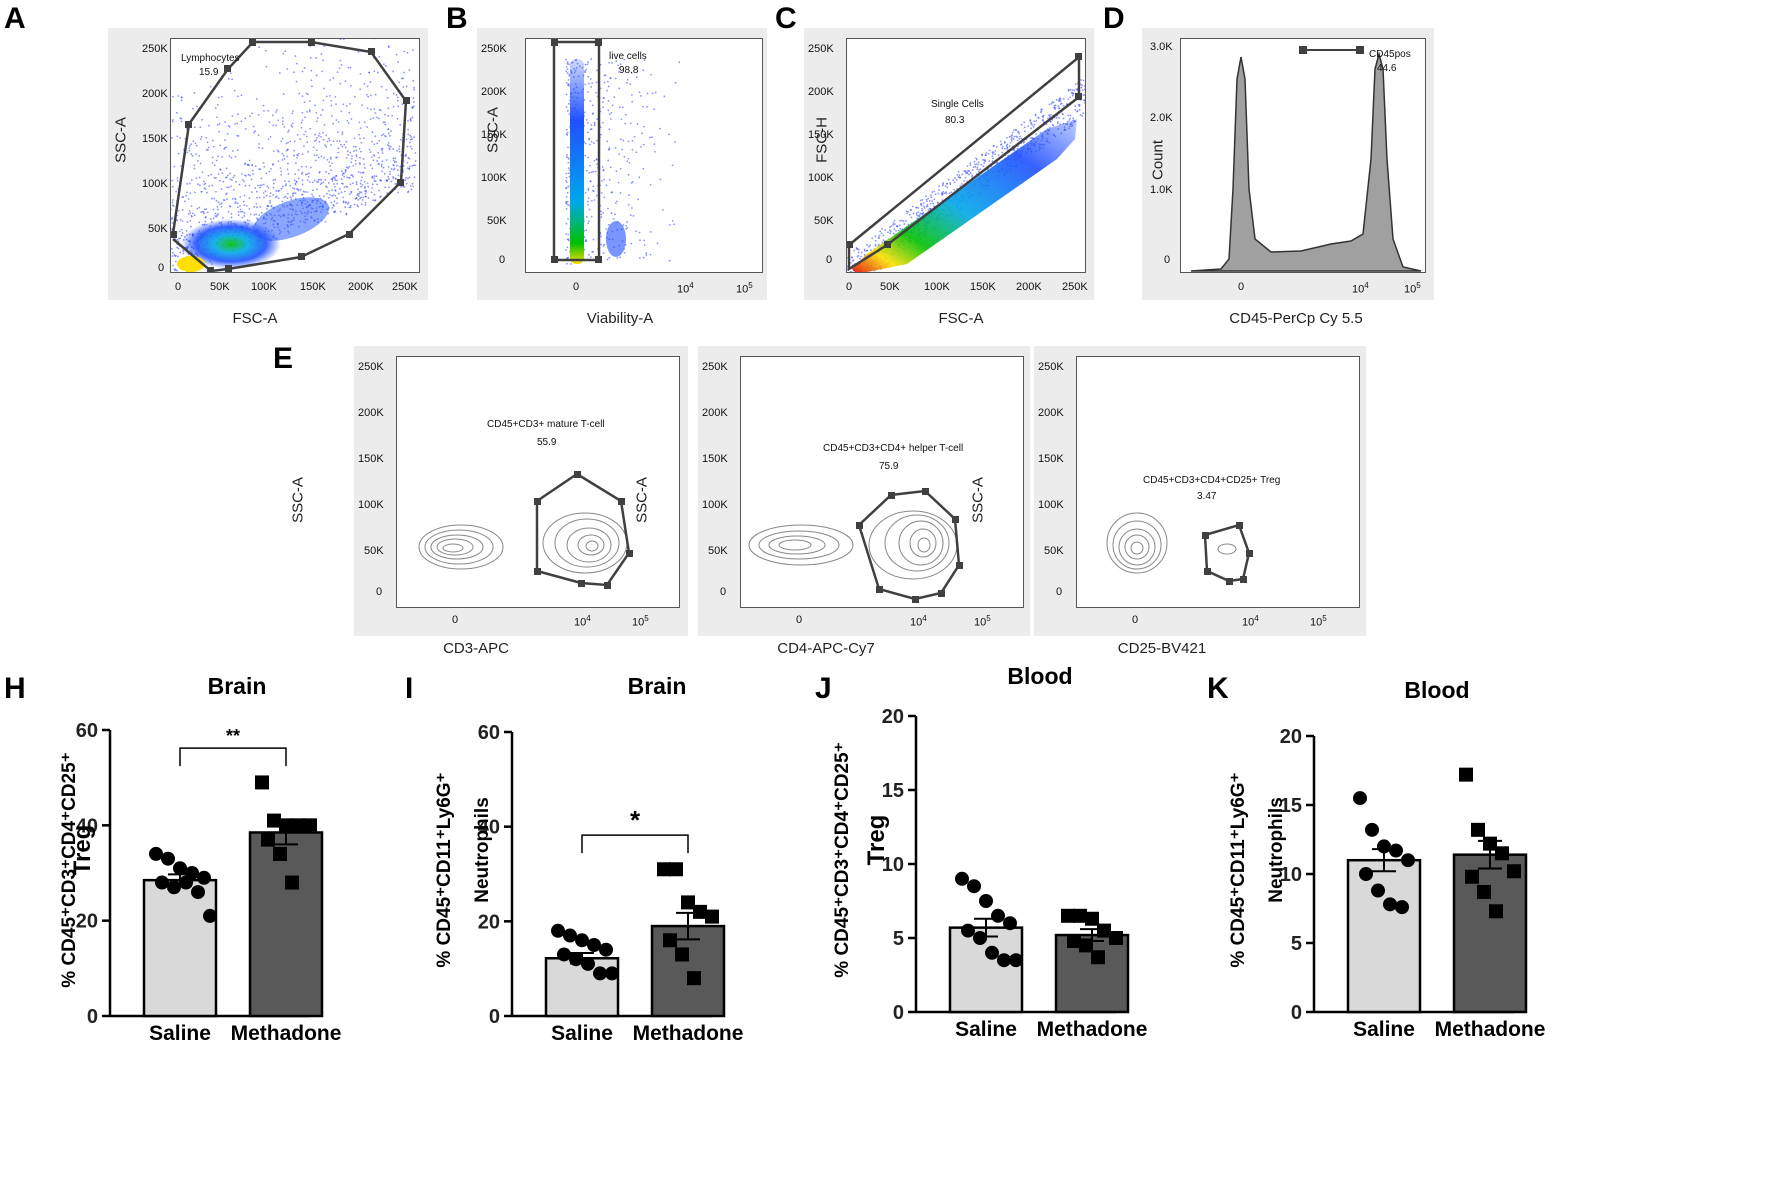 This screenshot has height=1191, width=1772. What do you see at coordinates (82, 850) in the screenshot?
I see `ylabel-celltype-h: Treg` at bounding box center [82, 850].